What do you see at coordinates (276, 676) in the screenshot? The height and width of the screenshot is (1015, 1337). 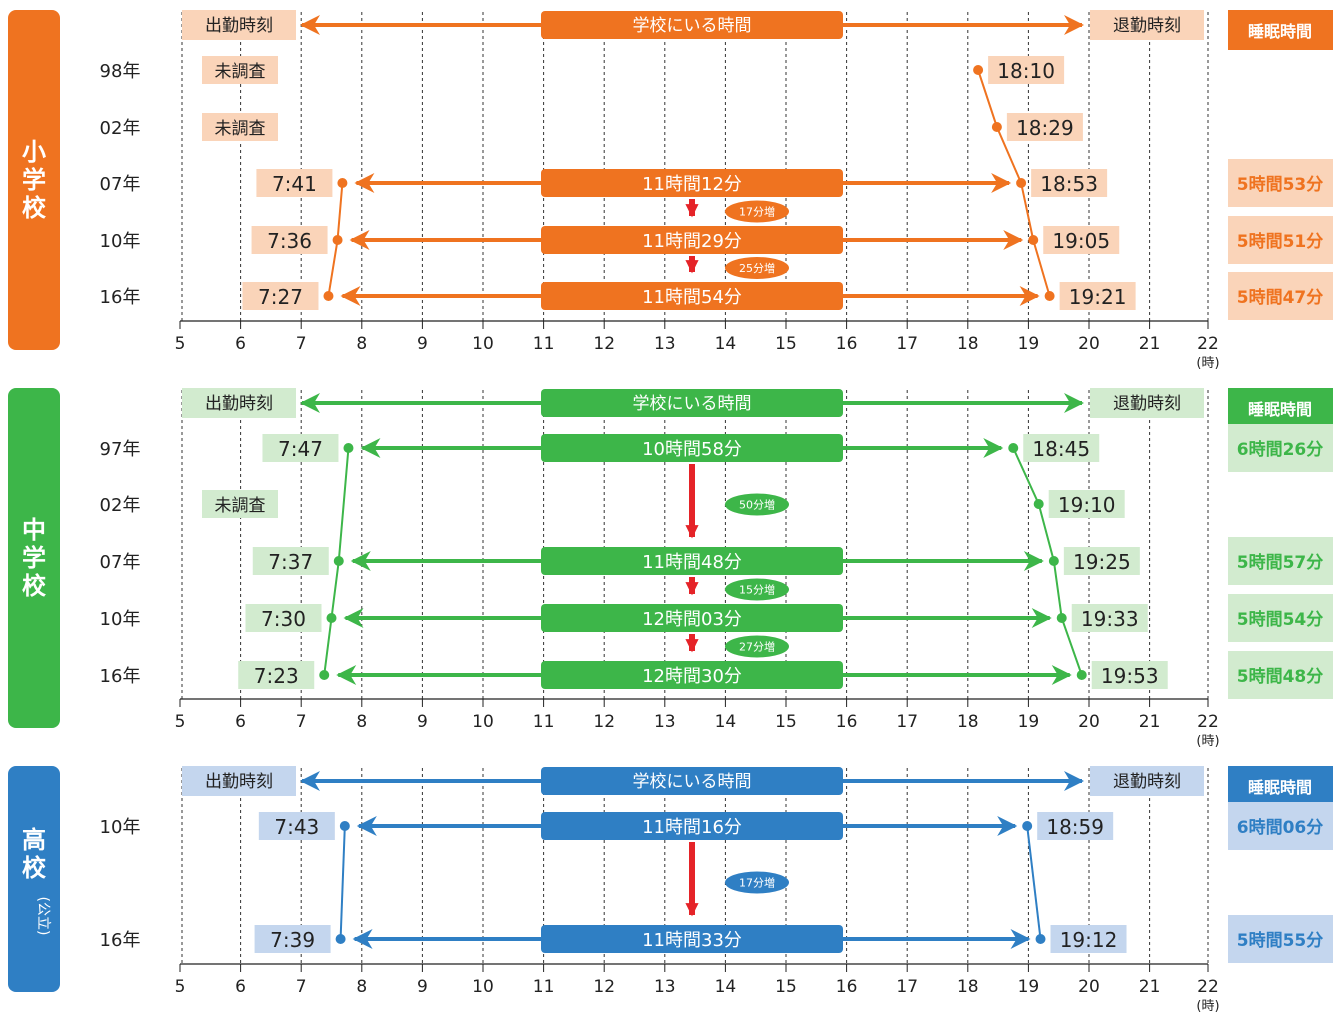 I see `arrive-label: 7:23` at bounding box center [276, 676].